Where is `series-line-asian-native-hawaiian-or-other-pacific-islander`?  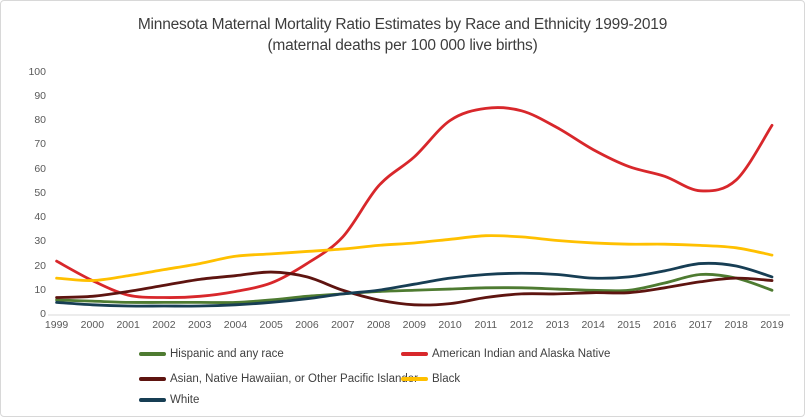 series-line-asian-native-hawaiian-or-other-pacific-islander is located at coordinates (414, 288).